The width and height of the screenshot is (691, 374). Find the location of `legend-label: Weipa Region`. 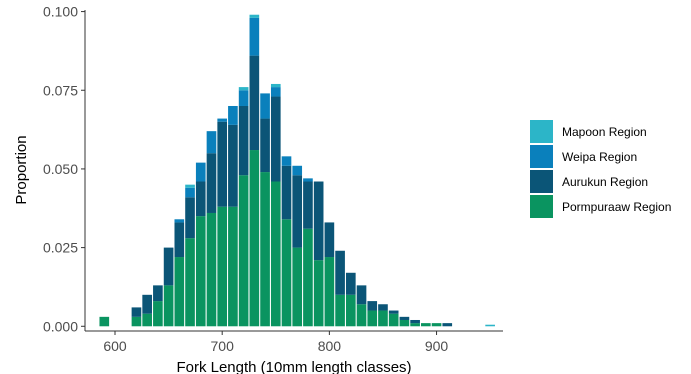

legend-label: Weipa Region is located at coordinates (599, 157).